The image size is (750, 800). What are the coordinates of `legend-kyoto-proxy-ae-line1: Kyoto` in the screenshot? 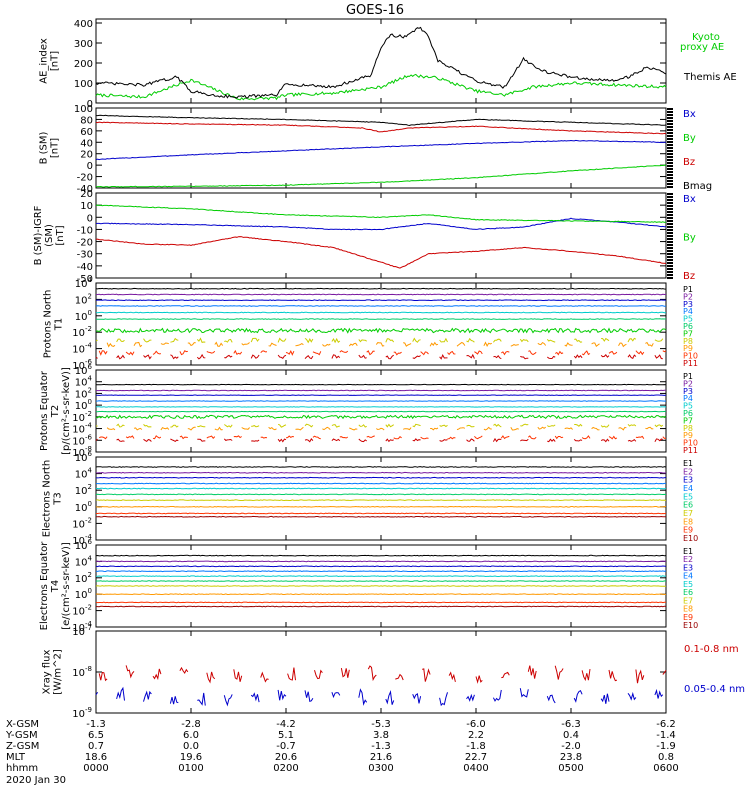 It's located at (706, 37).